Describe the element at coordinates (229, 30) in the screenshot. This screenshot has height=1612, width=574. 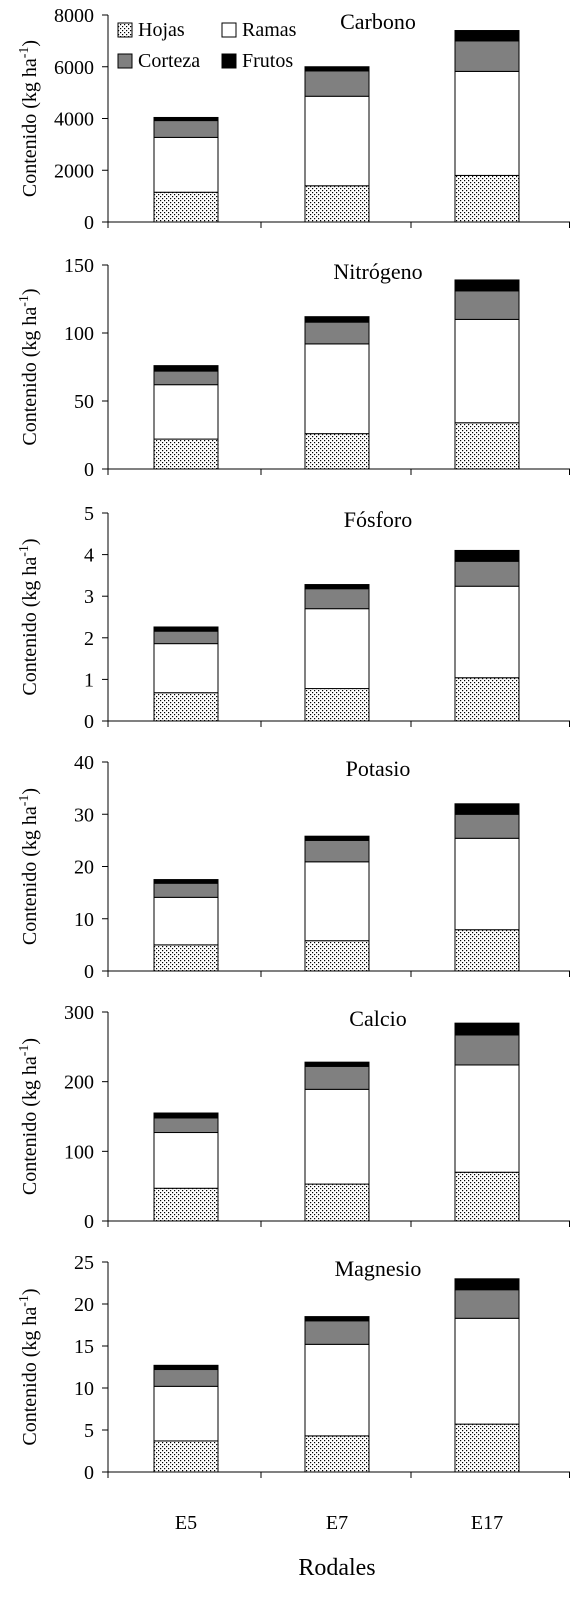
I see `legend-swatch-ramas` at that location.